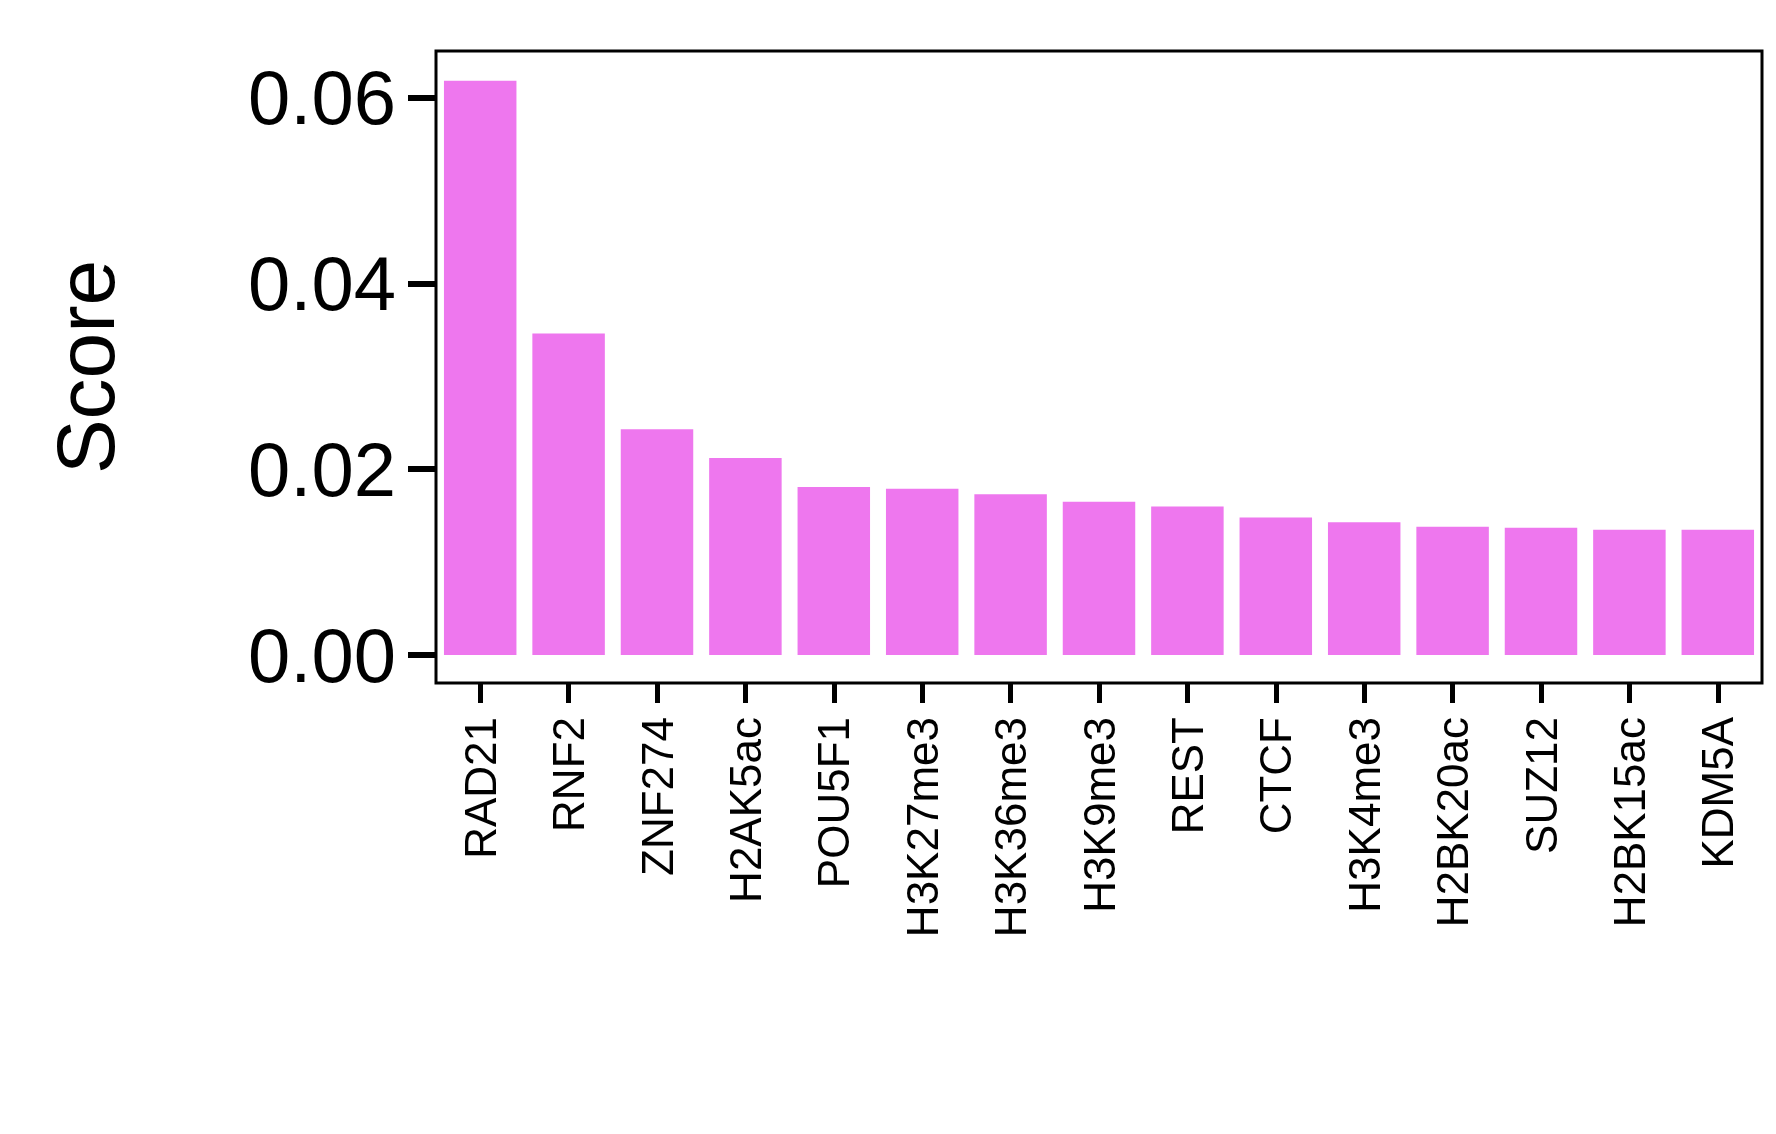 Image resolution: width=1776 pixels, height=1134 pixels. Describe the element at coordinates (1541, 785) in the screenshot. I see `x-tick-label: SUZ12` at that location.